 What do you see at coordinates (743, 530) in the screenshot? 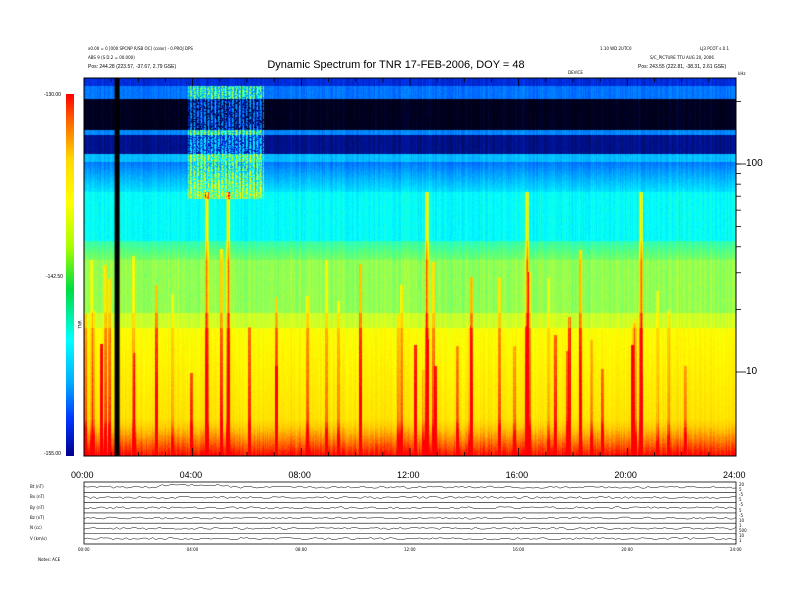
I see `lower-right-label-9: 500` at bounding box center [743, 530].